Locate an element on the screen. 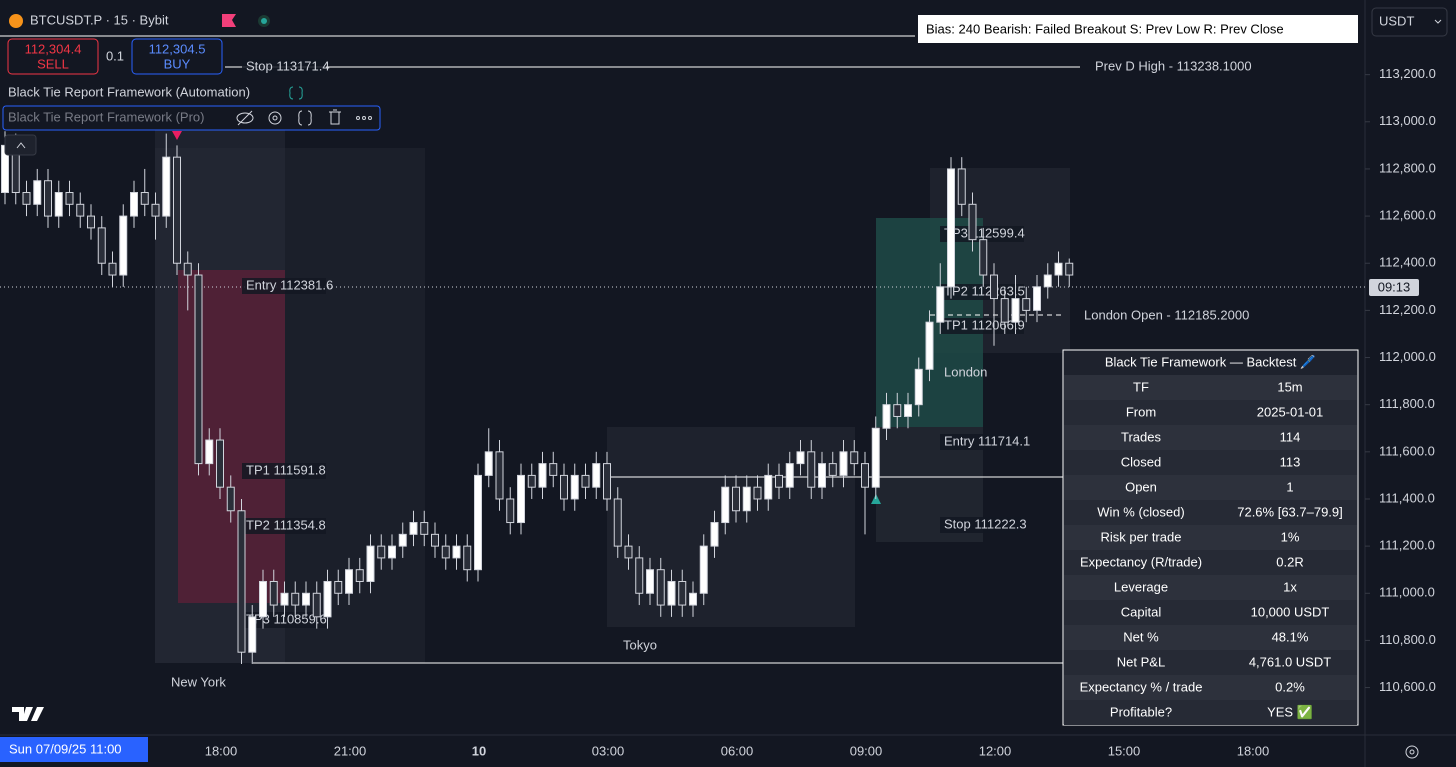 The height and width of the screenshot is (767, 1456). quantity: 0.1 is located at coordinates (115, 55).